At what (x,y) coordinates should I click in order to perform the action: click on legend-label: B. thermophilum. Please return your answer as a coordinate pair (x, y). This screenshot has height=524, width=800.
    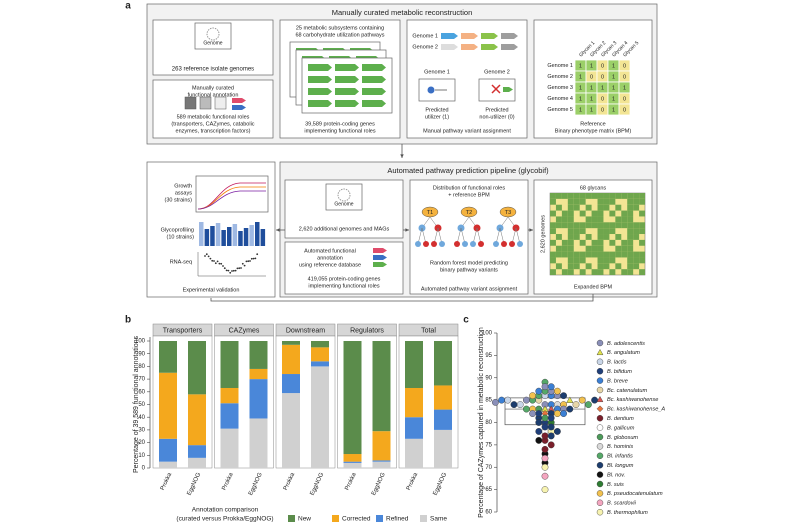
    Looking at the image, I should click on (627, 513).